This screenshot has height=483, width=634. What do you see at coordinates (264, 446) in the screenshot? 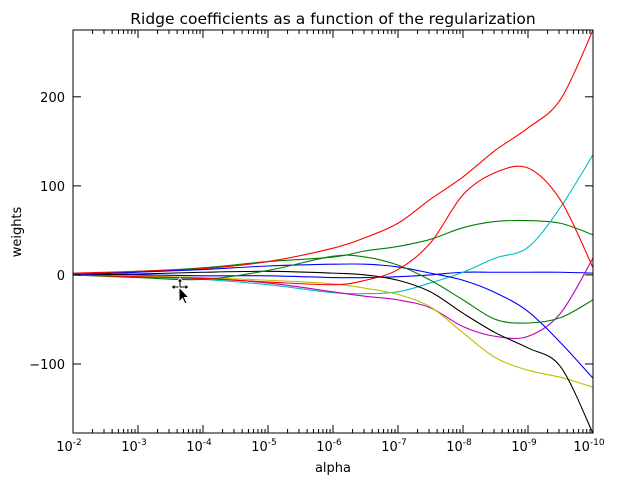
I see `x-tick-label: 10⁻⁵` at bounding box center [264, 446].